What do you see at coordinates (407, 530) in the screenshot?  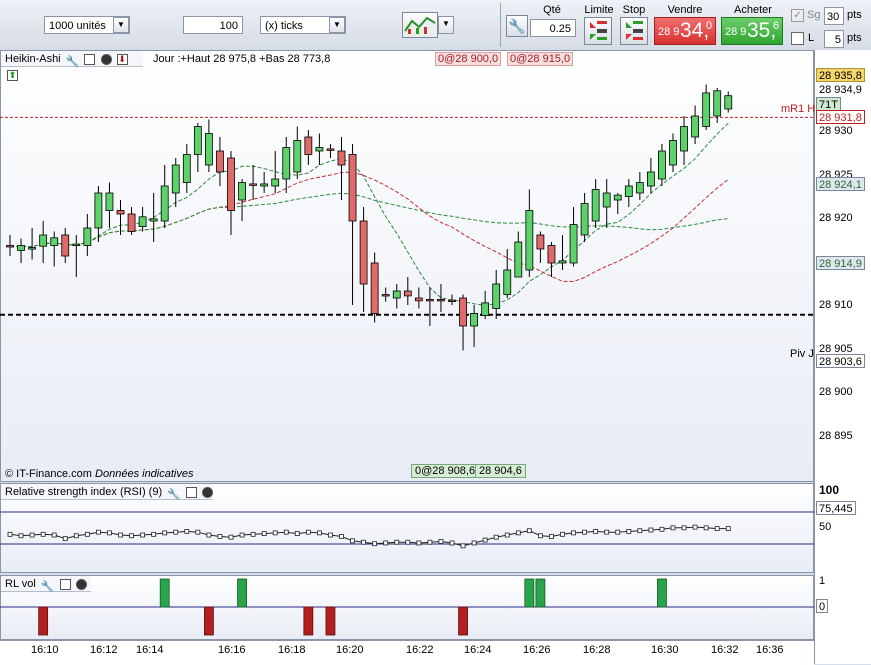 I see `rsi-chart` at bounding box center [407, 530].